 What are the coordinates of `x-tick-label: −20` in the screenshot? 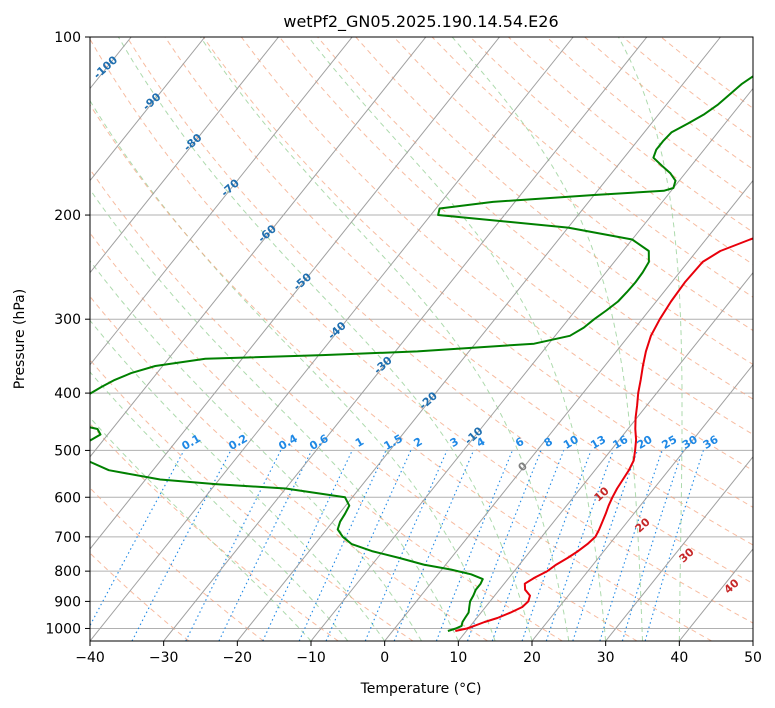 It's located at (238, 658).